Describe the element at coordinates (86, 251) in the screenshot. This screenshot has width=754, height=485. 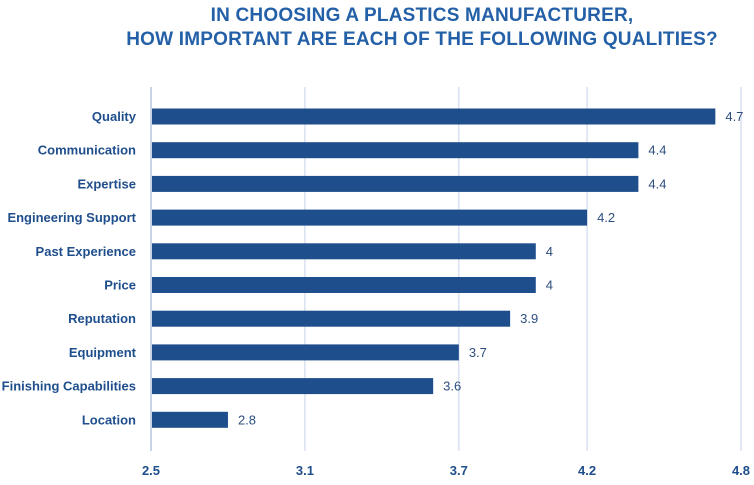
I see `category-label: Past Experience` at that location.